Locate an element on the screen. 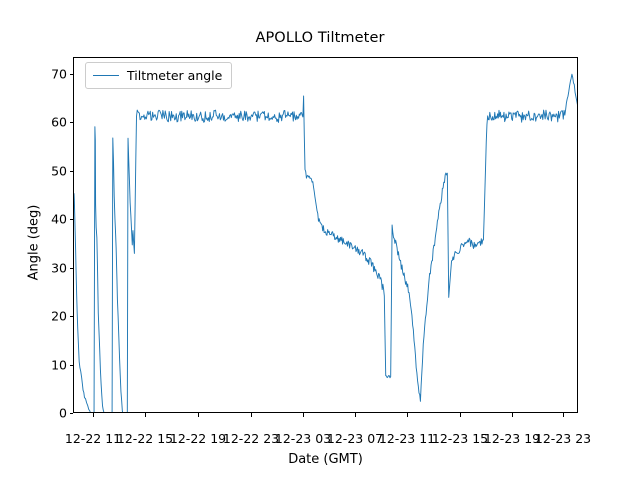 The width and height of the screenshot is (640, 480). legend: Tiltmeter angle is located at coordinates (159, 75).